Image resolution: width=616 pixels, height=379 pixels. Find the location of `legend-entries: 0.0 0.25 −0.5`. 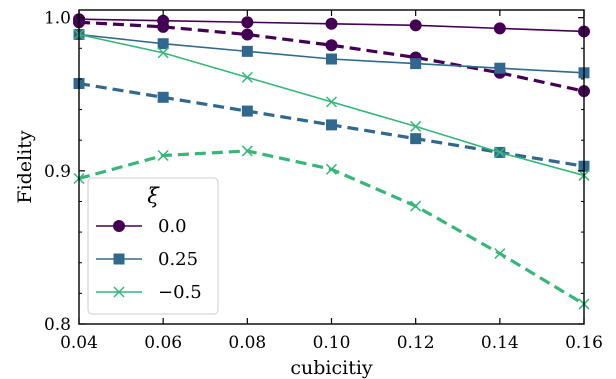

legend-entries: 0.0 0.25 −0.5 is located at coordinates (149, 259).